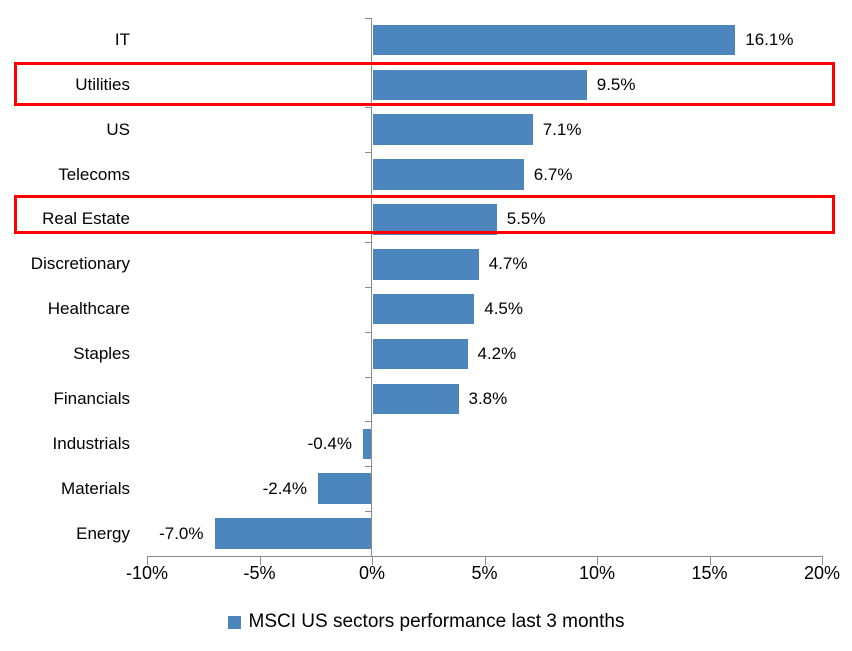 Image resolution: width=852 pixels, height=651 pixels. I want to click on x-axis-tick-label: 5%, so click(484, 573).